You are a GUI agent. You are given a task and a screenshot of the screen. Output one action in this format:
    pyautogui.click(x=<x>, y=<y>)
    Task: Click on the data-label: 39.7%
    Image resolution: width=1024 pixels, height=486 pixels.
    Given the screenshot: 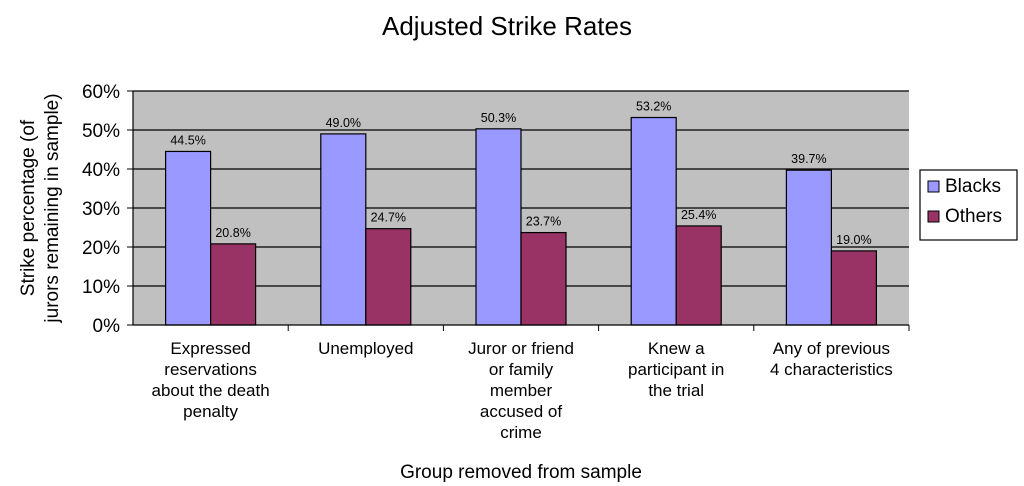 What is the action you would take?
    pyautogui.click(x=808, y=159)
    